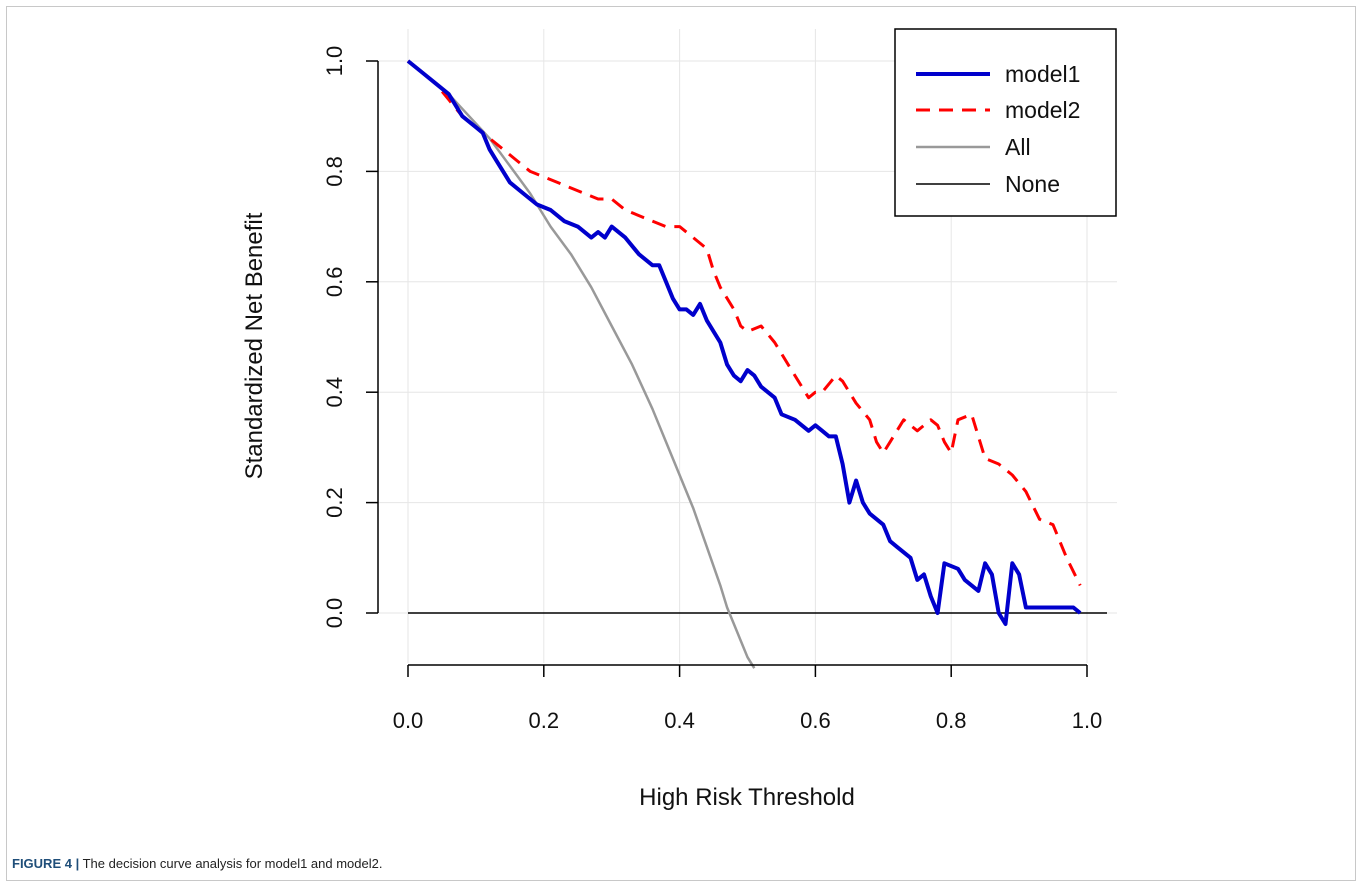 The height and width of the screenshot is (887, 1362). Describe the element at coordinates (1042, 110) in the screenshot. I see `legend-label-model2: model2` at that location.